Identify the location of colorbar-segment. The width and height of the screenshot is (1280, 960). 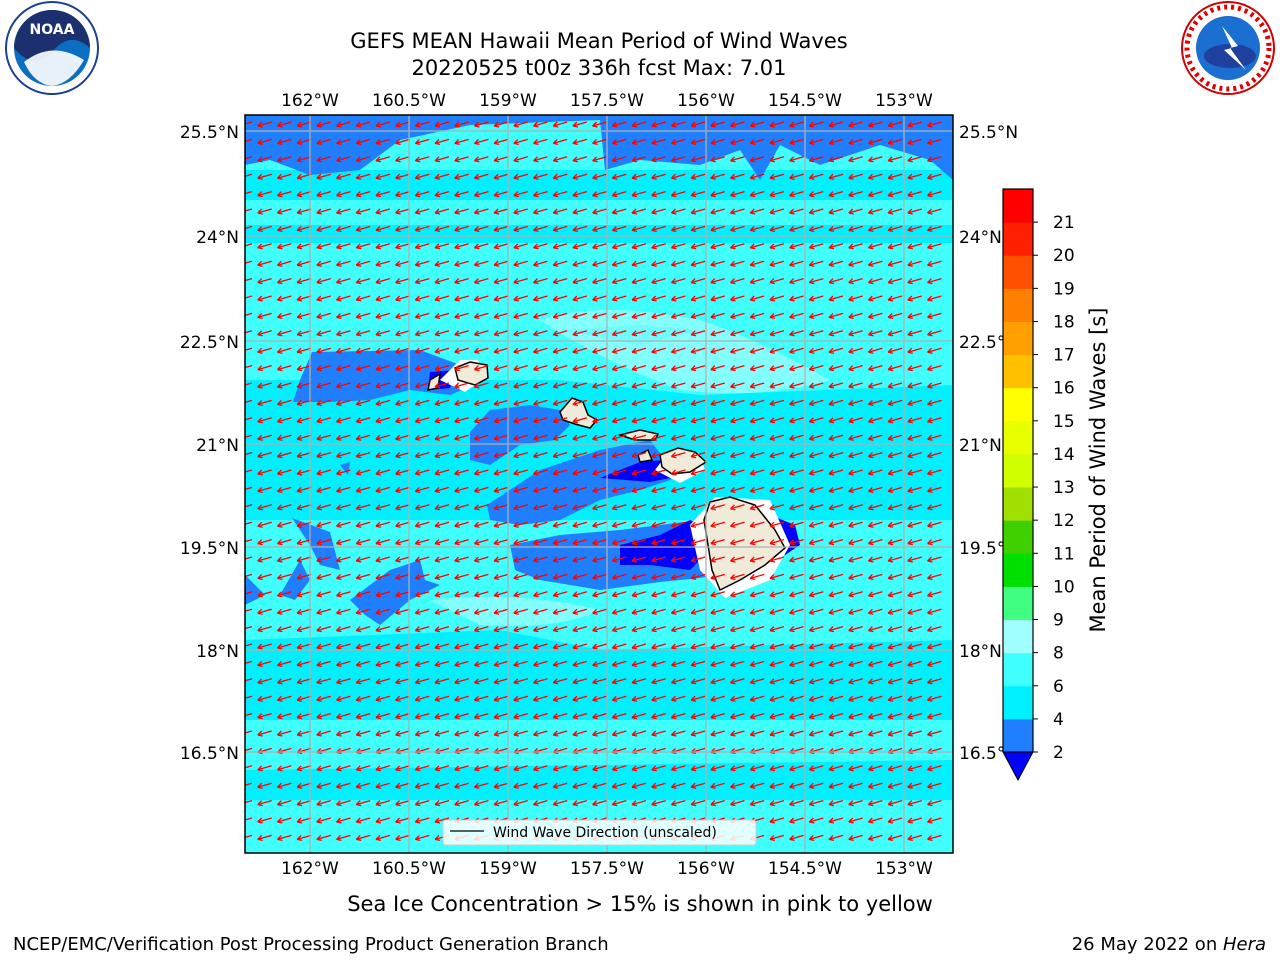
(1018, 636).